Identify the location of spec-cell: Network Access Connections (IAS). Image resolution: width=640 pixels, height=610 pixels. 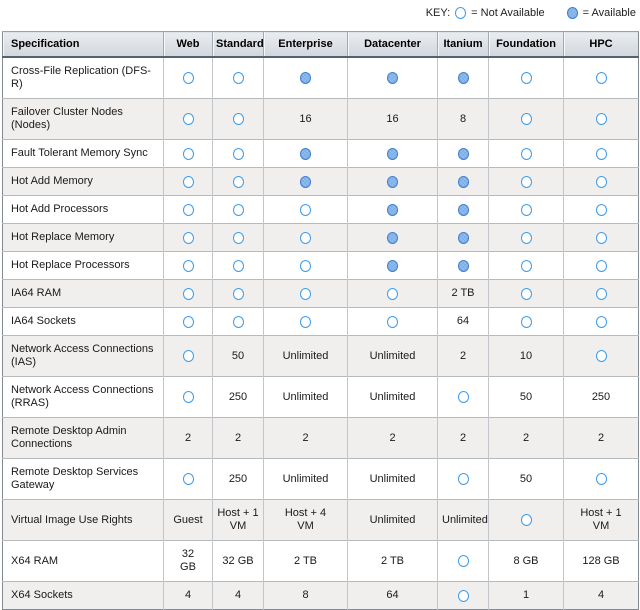
(83, 356).